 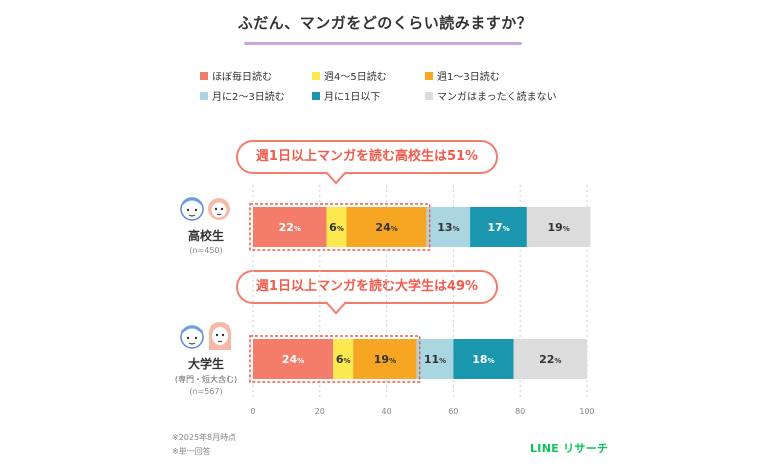 What do you see at coordinates (387, 411) in the screenshot?
I see `x-tick-label: 40` at bounding box center [387, 411].